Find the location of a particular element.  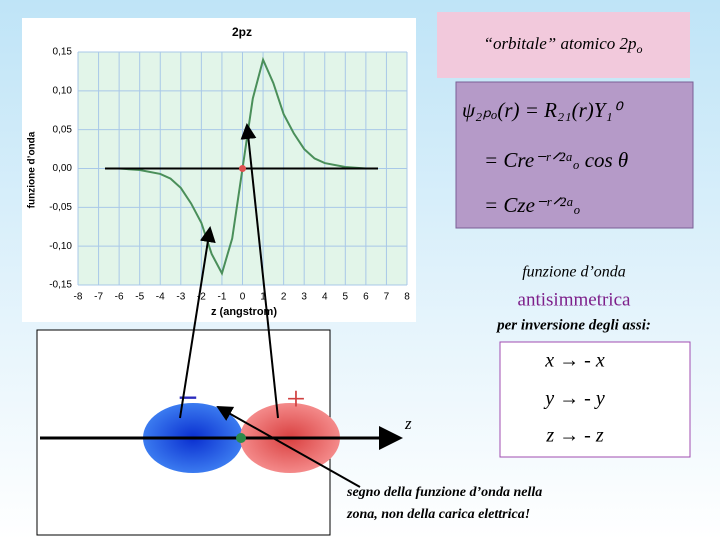

x-tick-label: 0 is located at coordinates (243, 297).